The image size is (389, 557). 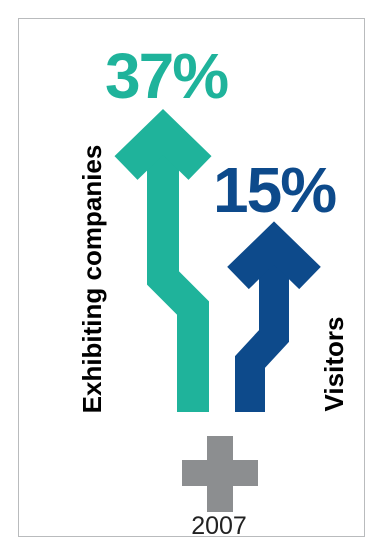 What do you see at coordinates (220, 474) in the screenshot?
I see `plus-icon` at bounding box center [220, 474].